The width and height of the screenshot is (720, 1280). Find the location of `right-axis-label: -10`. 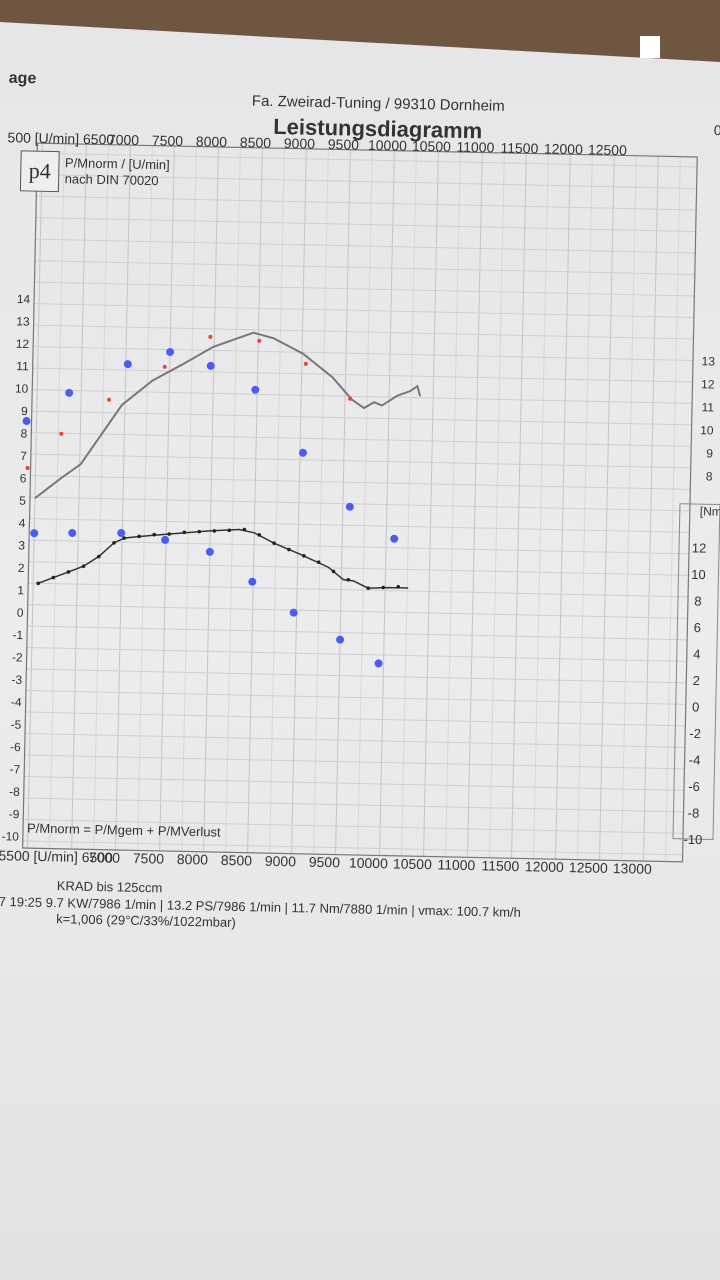

right-axis-label: -10 is located at coordinates (692, 839).